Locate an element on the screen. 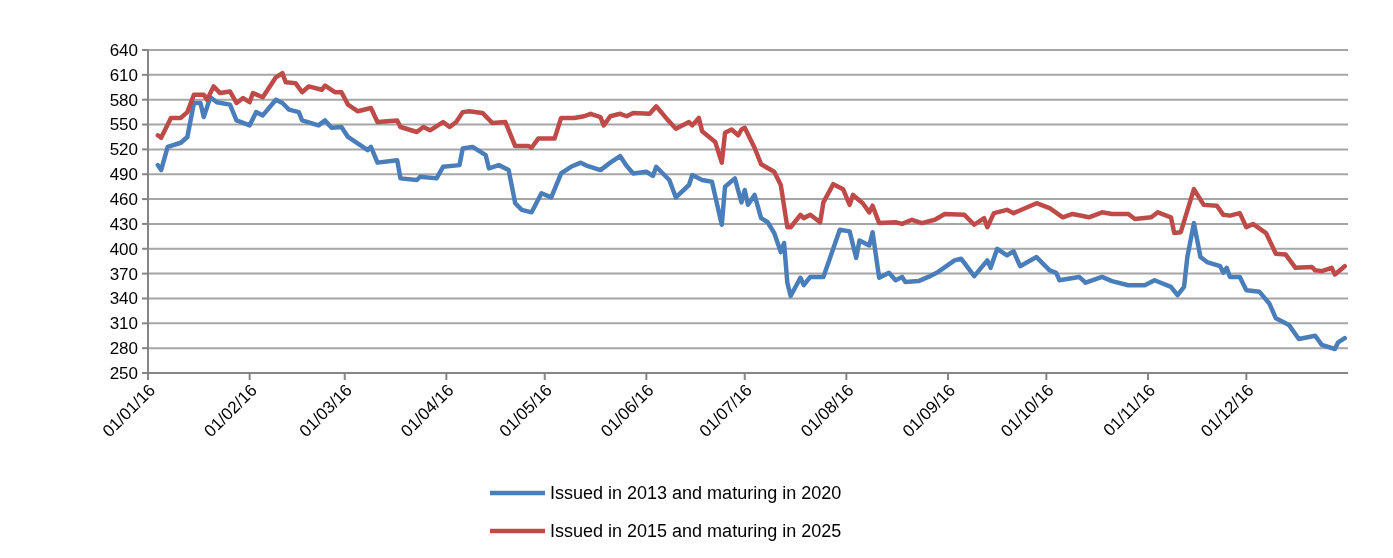  y-tick-label: 340 is located at coordinates (123, 299).